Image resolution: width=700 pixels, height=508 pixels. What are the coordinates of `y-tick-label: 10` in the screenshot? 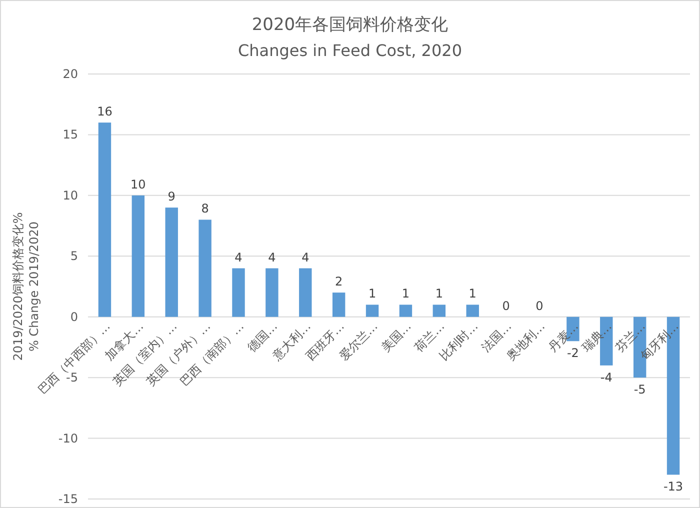 It's located at (70, 195).